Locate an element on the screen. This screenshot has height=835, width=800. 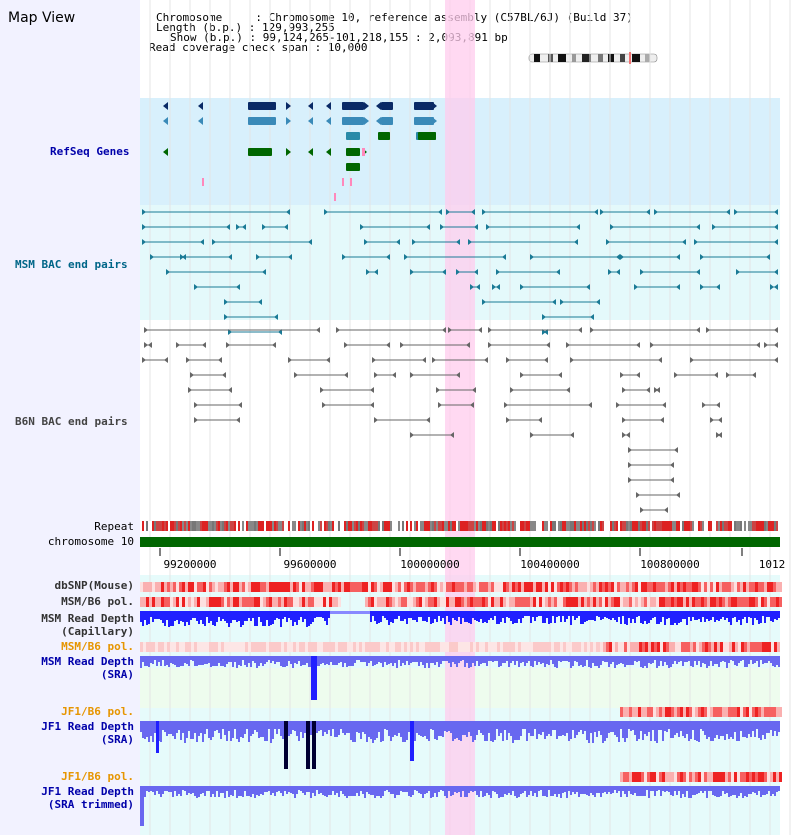
jf1-b6-pol-label: JF1/B6 pol. is located at coordinates (97, 711).